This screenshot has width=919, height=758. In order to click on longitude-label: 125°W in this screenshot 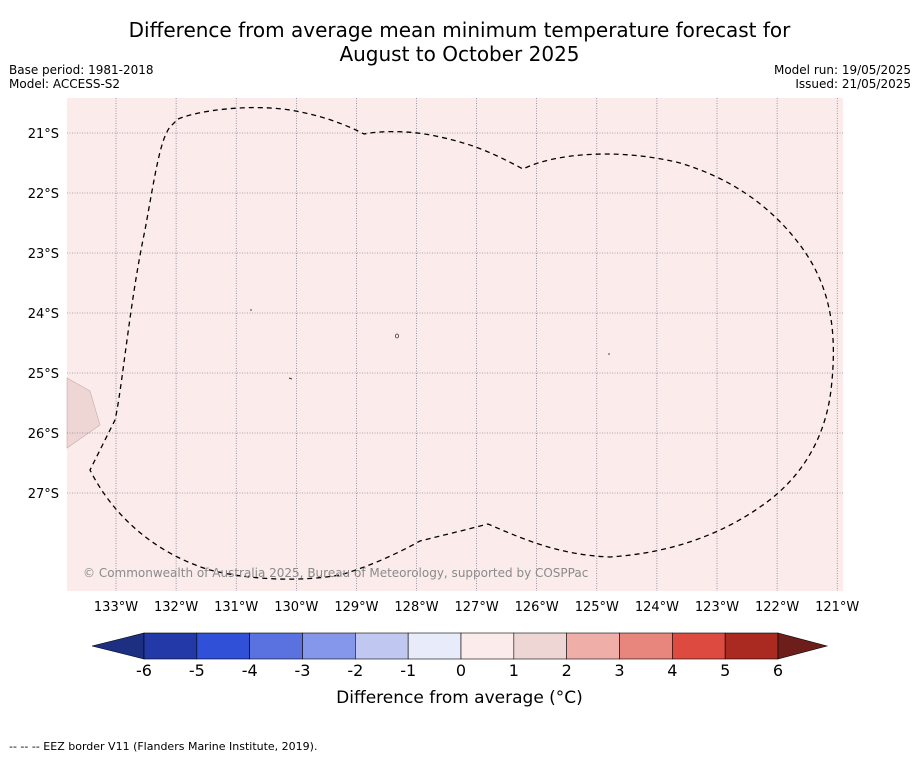, I will do `click(597, 607)`.